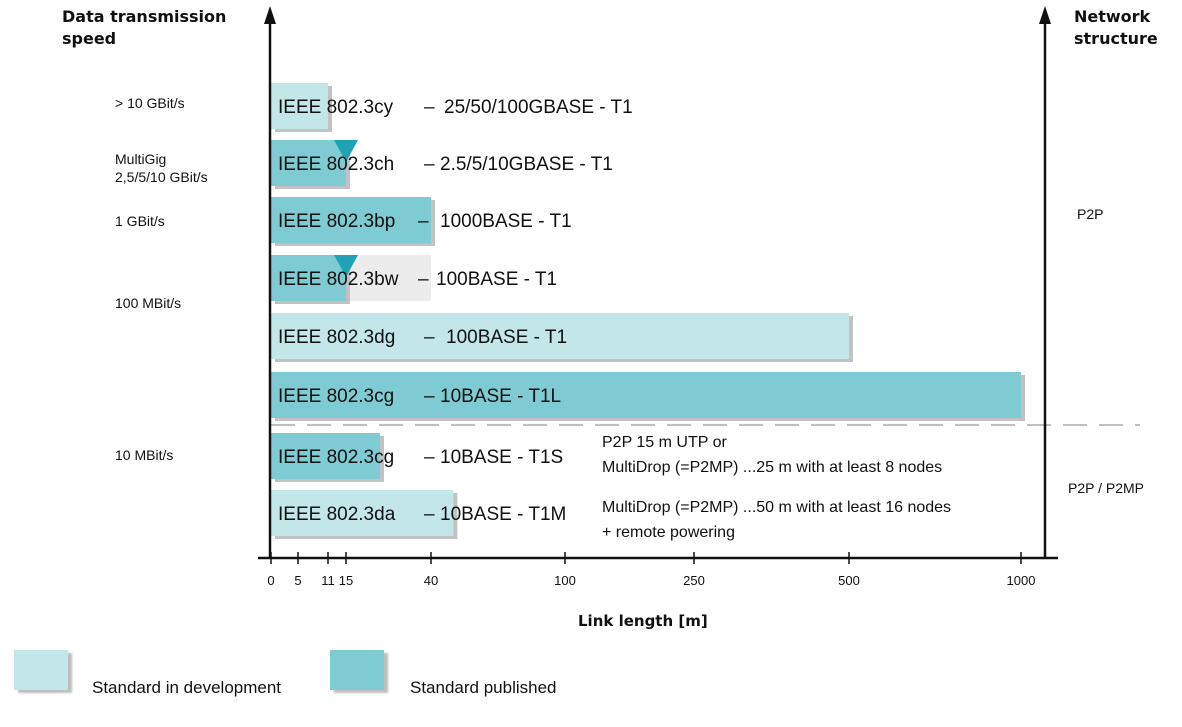 The height and width of the screenshot is (727, 1182). Describe the element at coordinates (694, 580) in the screenshot. I see `x-tick-label: 250` at that location.